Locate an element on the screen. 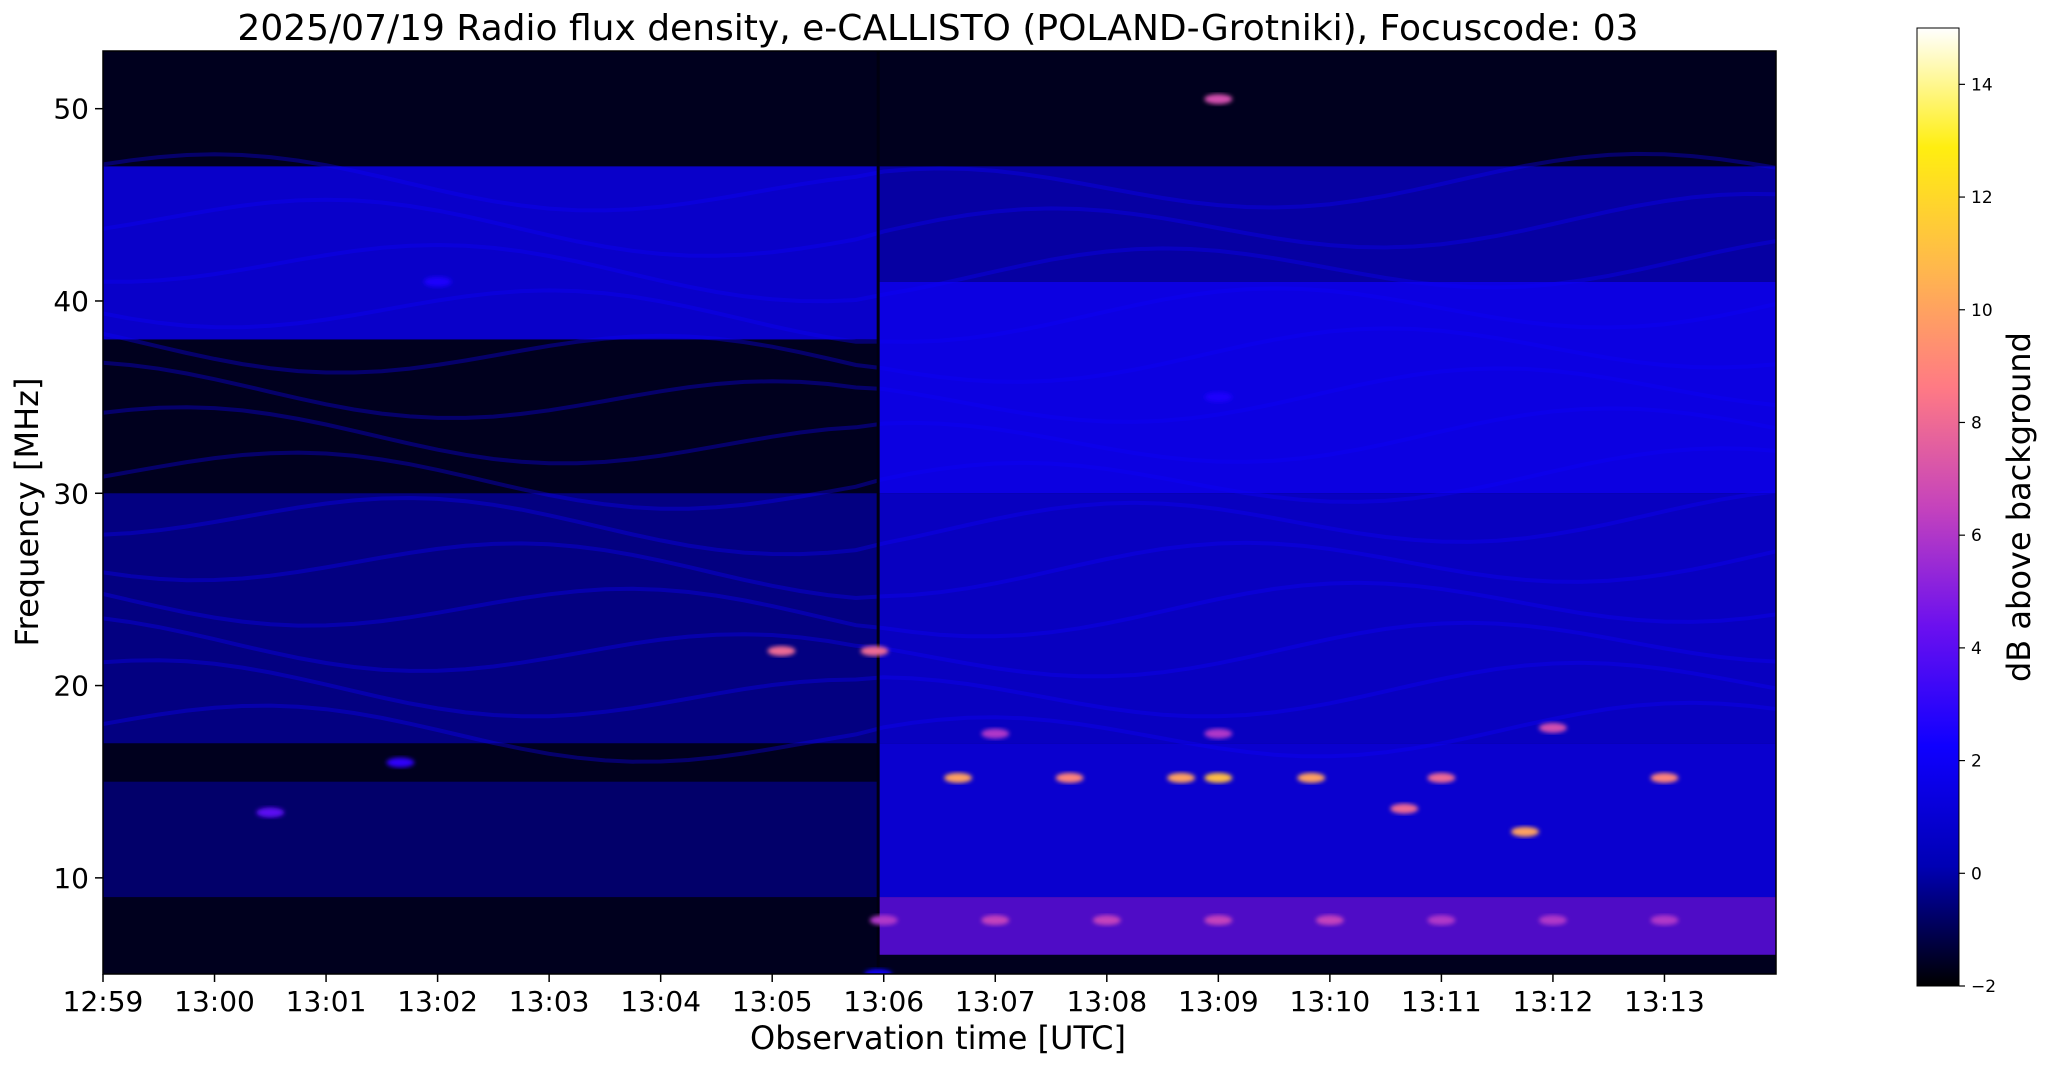 The height and width of the screenshot is (1071, 2047). y-tick-label: 50 is located at coordinates (71, 109).